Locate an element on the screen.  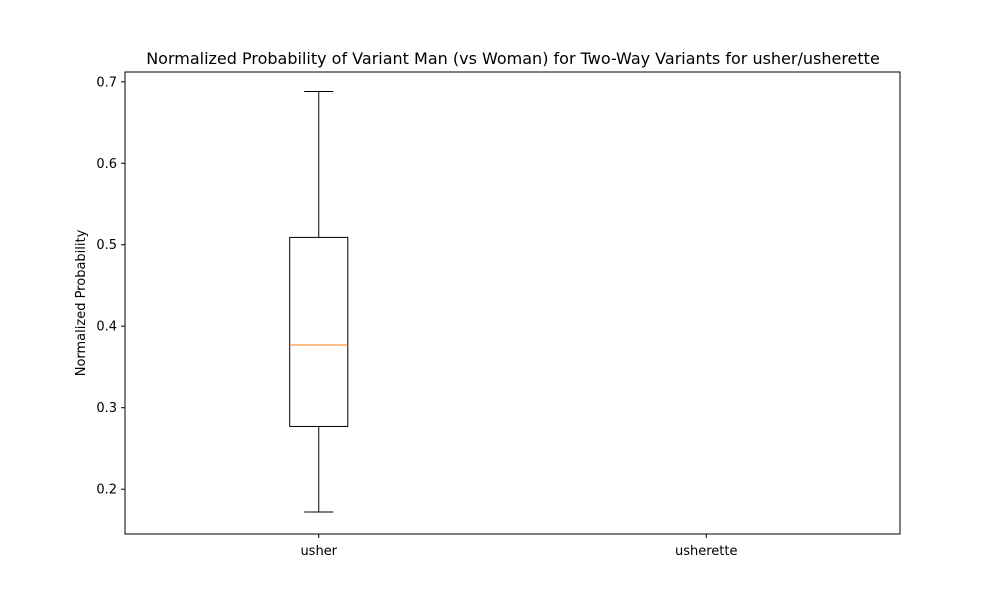
y-tick-label: 0.5 is located at coordinates (106, 245).